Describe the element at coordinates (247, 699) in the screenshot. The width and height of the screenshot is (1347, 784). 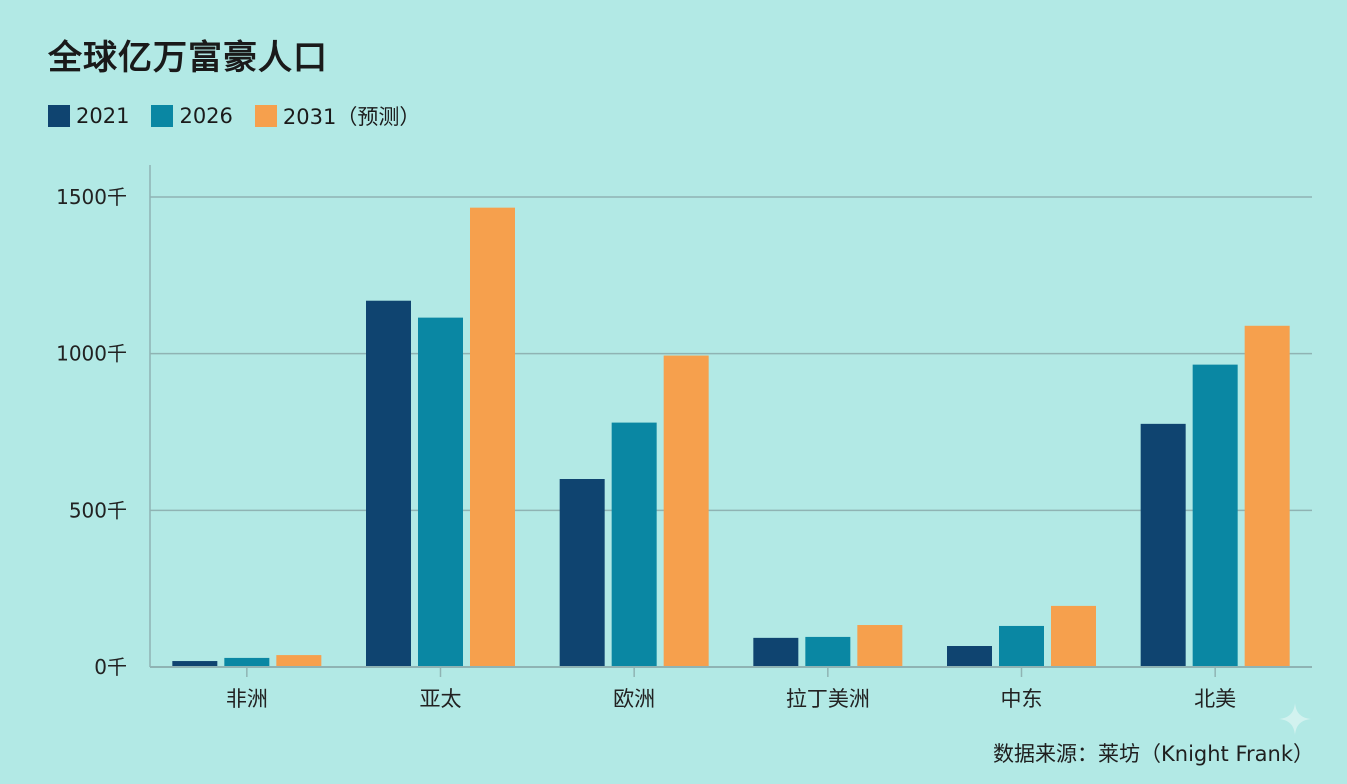
I see `x-tick-label: 非洲` at that location.